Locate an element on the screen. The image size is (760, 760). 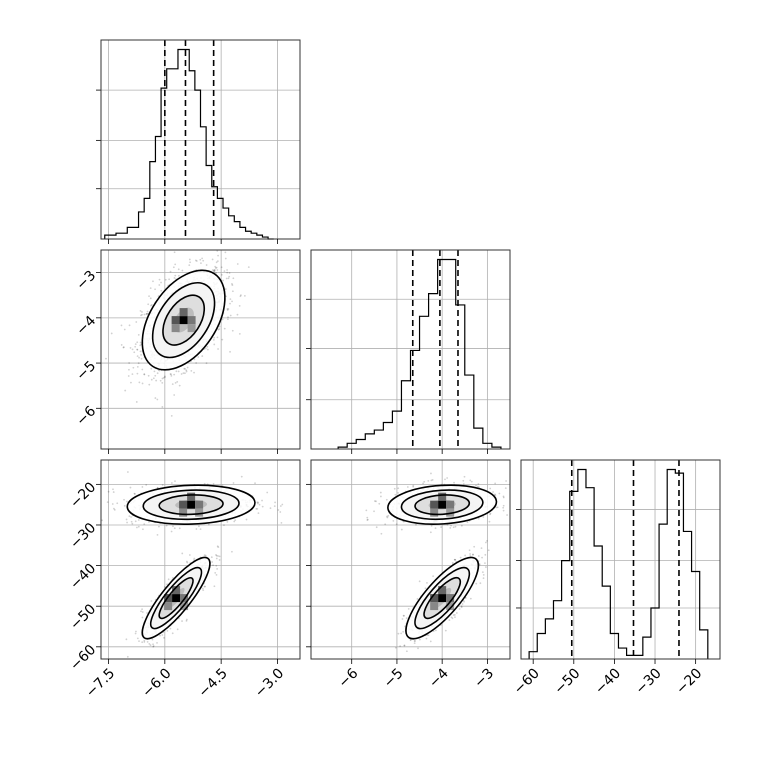
scatter-panel-0-ytick-label-2: −4 is located at coordinates (86, 326).